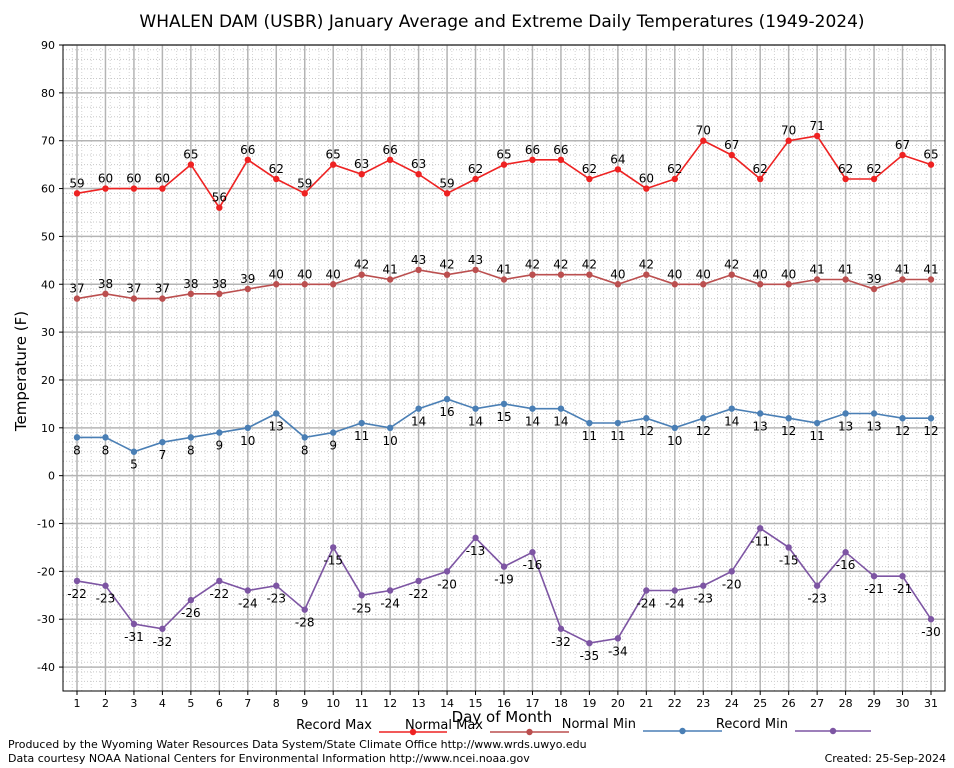 The width and height of the screenshot is (954, 768). I want to click on x-tick-label: 13, so click(419, 703).